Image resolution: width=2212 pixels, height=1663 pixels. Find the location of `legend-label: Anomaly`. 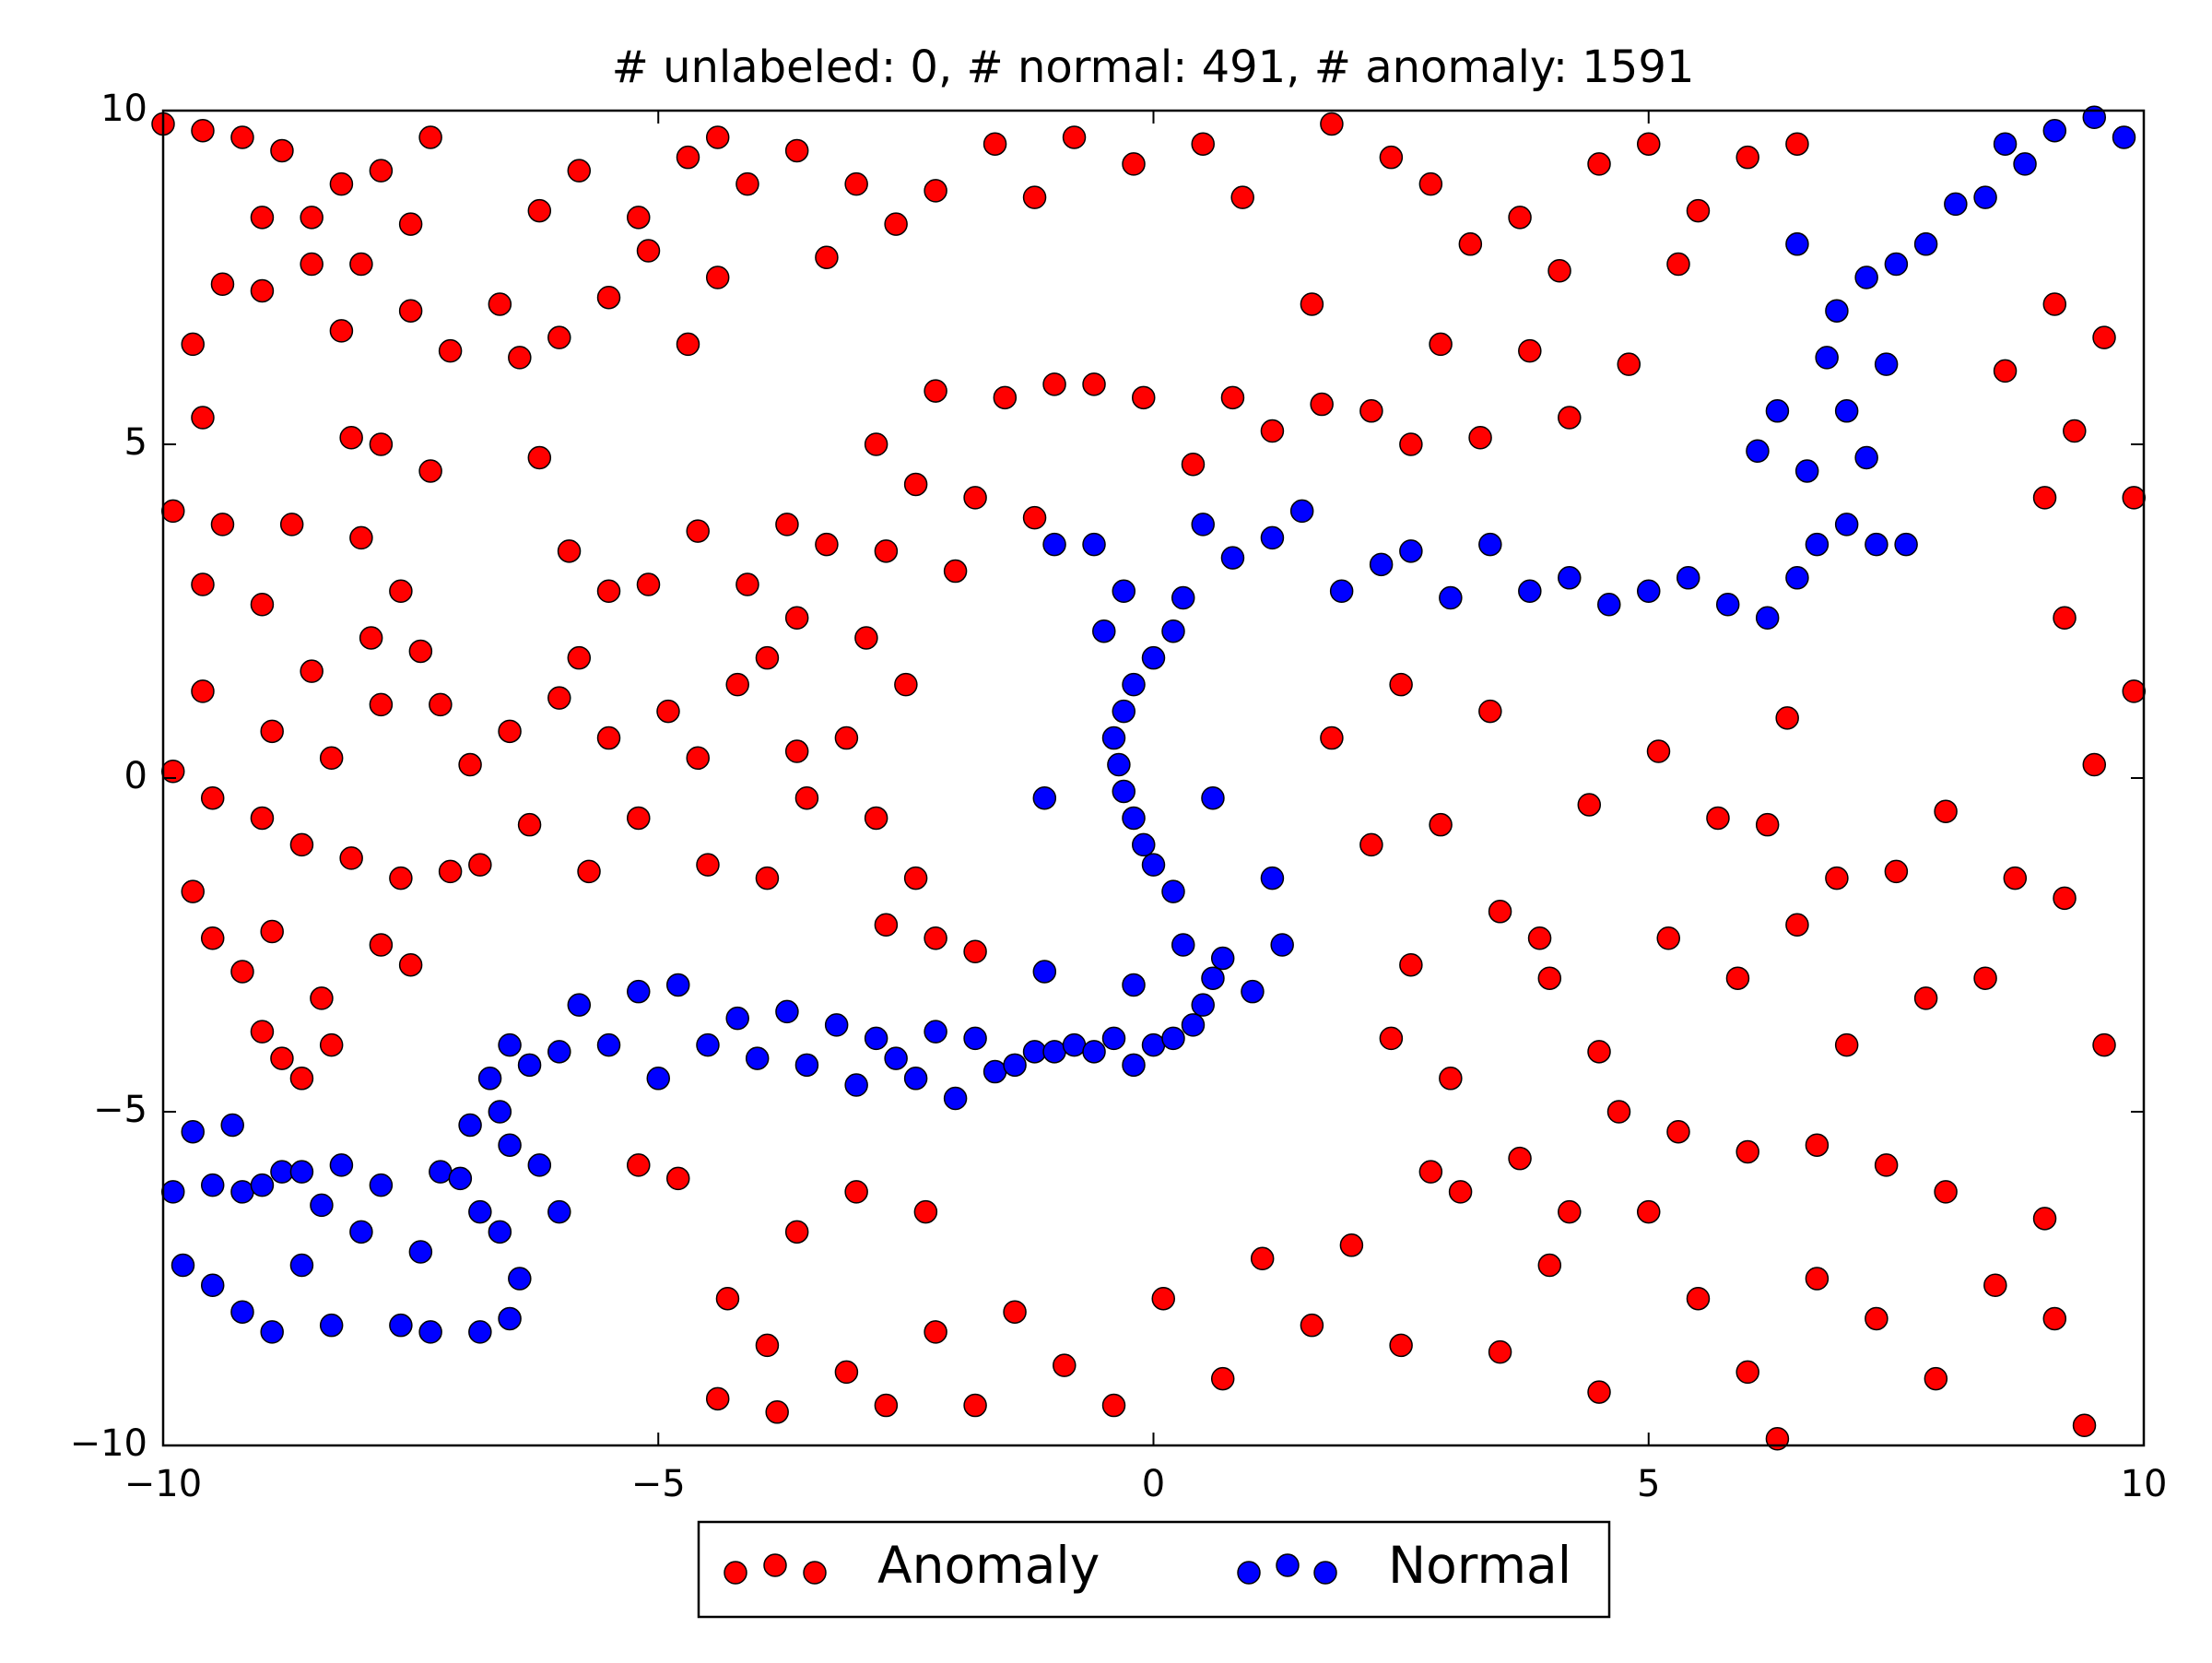

legend-label: Anomaly is located at coordinates (988, 1565).